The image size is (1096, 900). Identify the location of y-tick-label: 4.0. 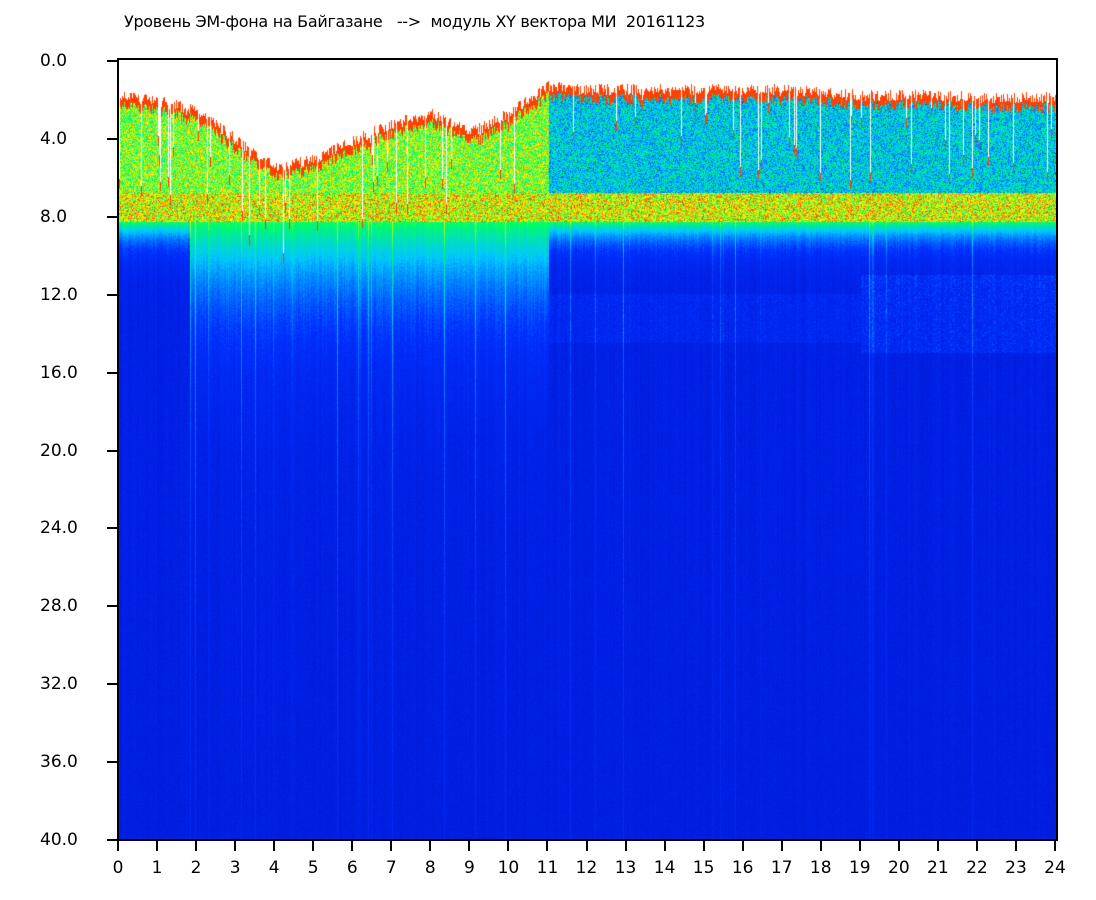
(54, 138).